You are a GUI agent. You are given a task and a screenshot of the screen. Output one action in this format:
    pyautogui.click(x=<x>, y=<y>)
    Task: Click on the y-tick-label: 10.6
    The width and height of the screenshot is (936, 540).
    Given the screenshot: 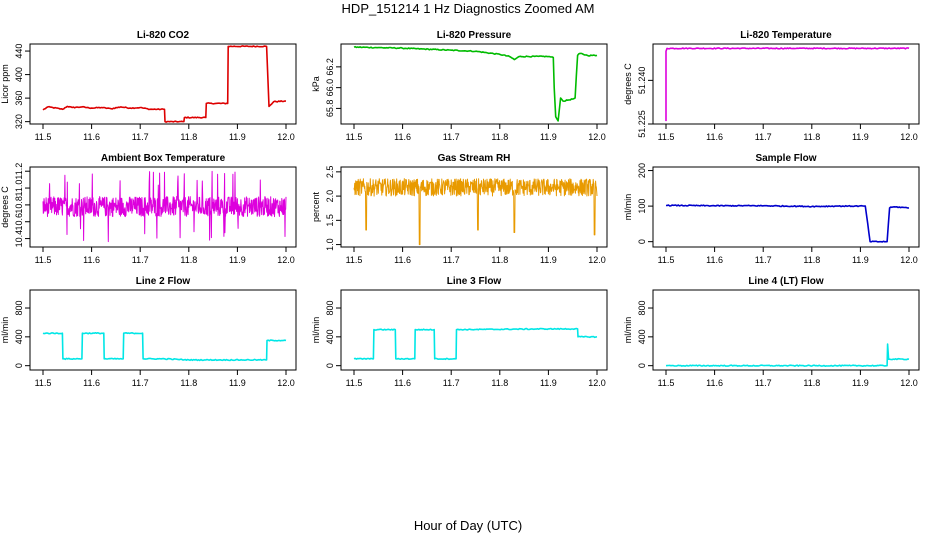 What is the action you would take?
    pyautogui.click(x=19, y=222)
    